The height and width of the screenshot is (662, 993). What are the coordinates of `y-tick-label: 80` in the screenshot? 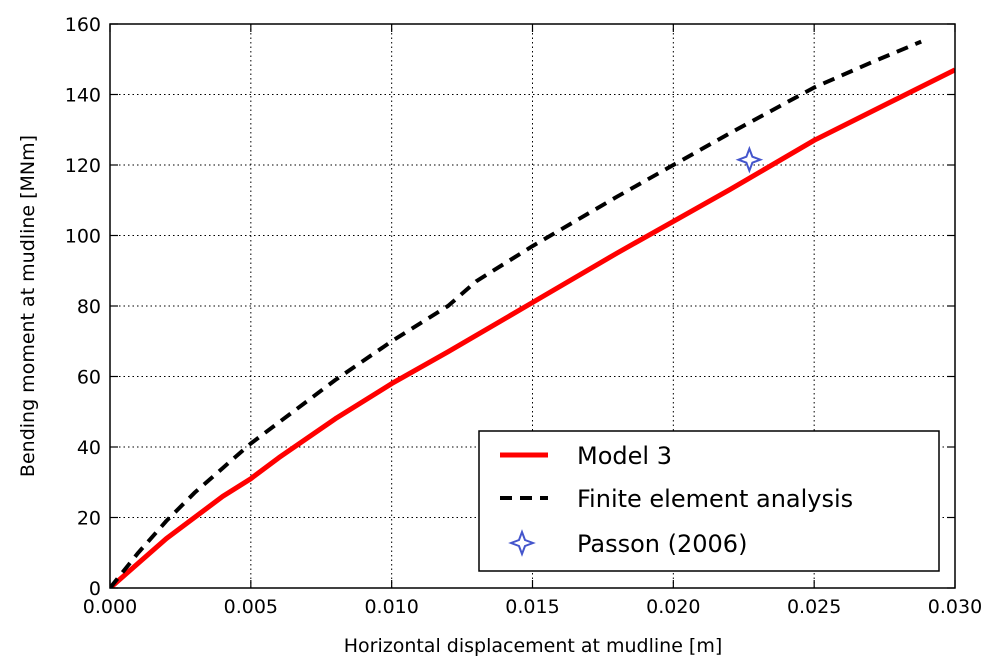 It's located at (89, 307).